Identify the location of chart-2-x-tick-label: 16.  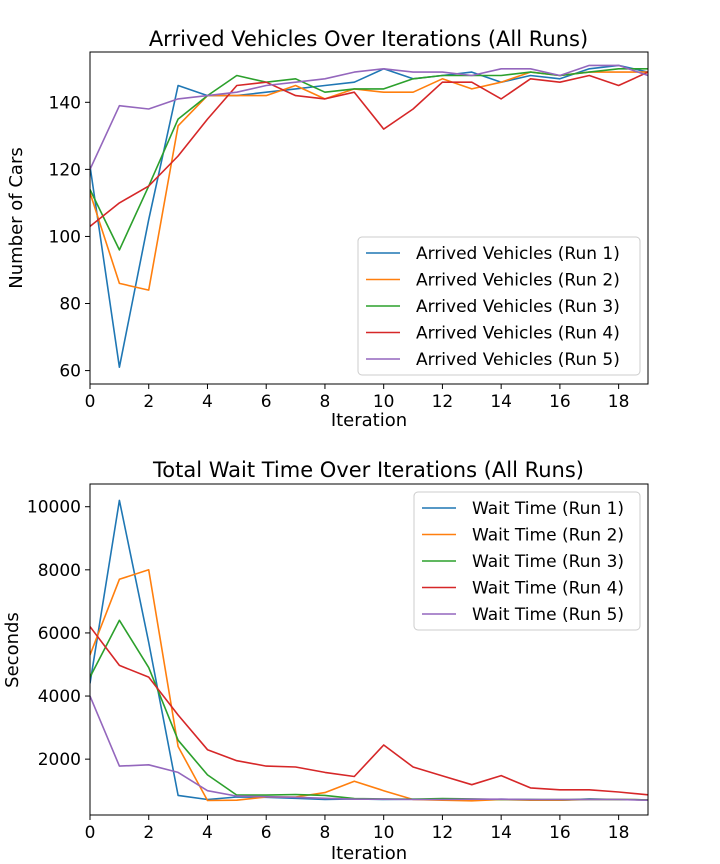
(560, 833).